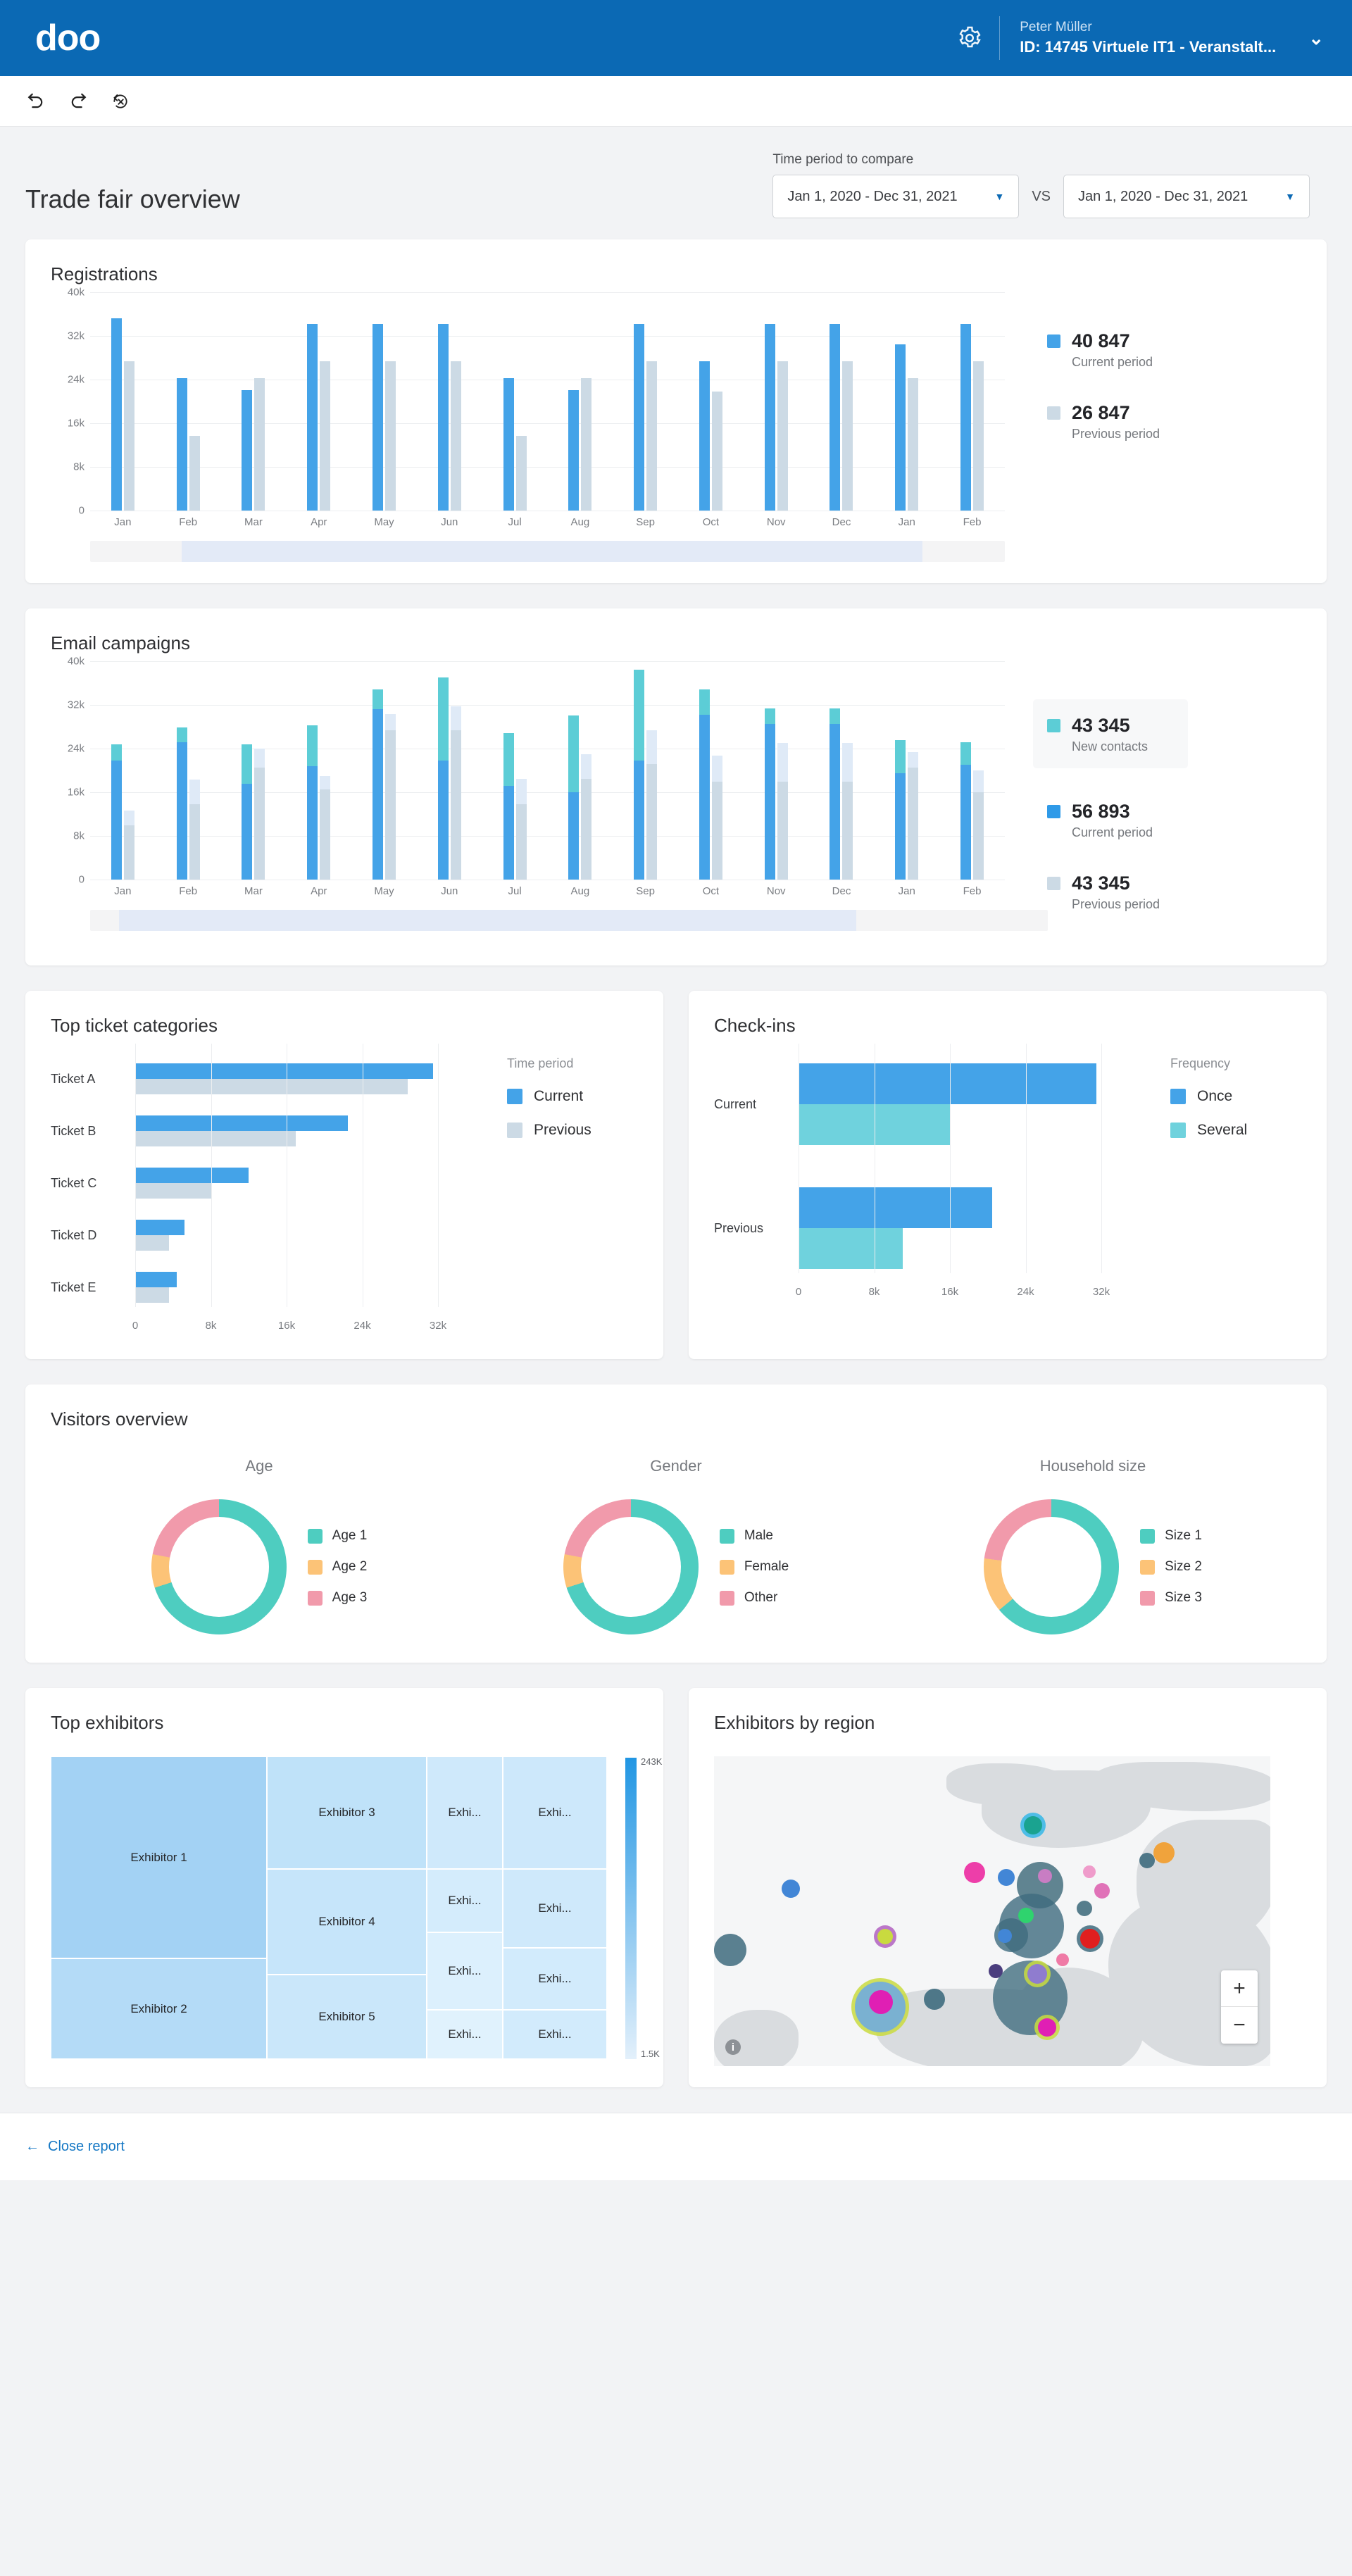 The height and width of the screenshot is (2576, 1352). I want to click on checkins-chart: Current Previous 0 8k 16k 24k 32k, so click(926, 1174).